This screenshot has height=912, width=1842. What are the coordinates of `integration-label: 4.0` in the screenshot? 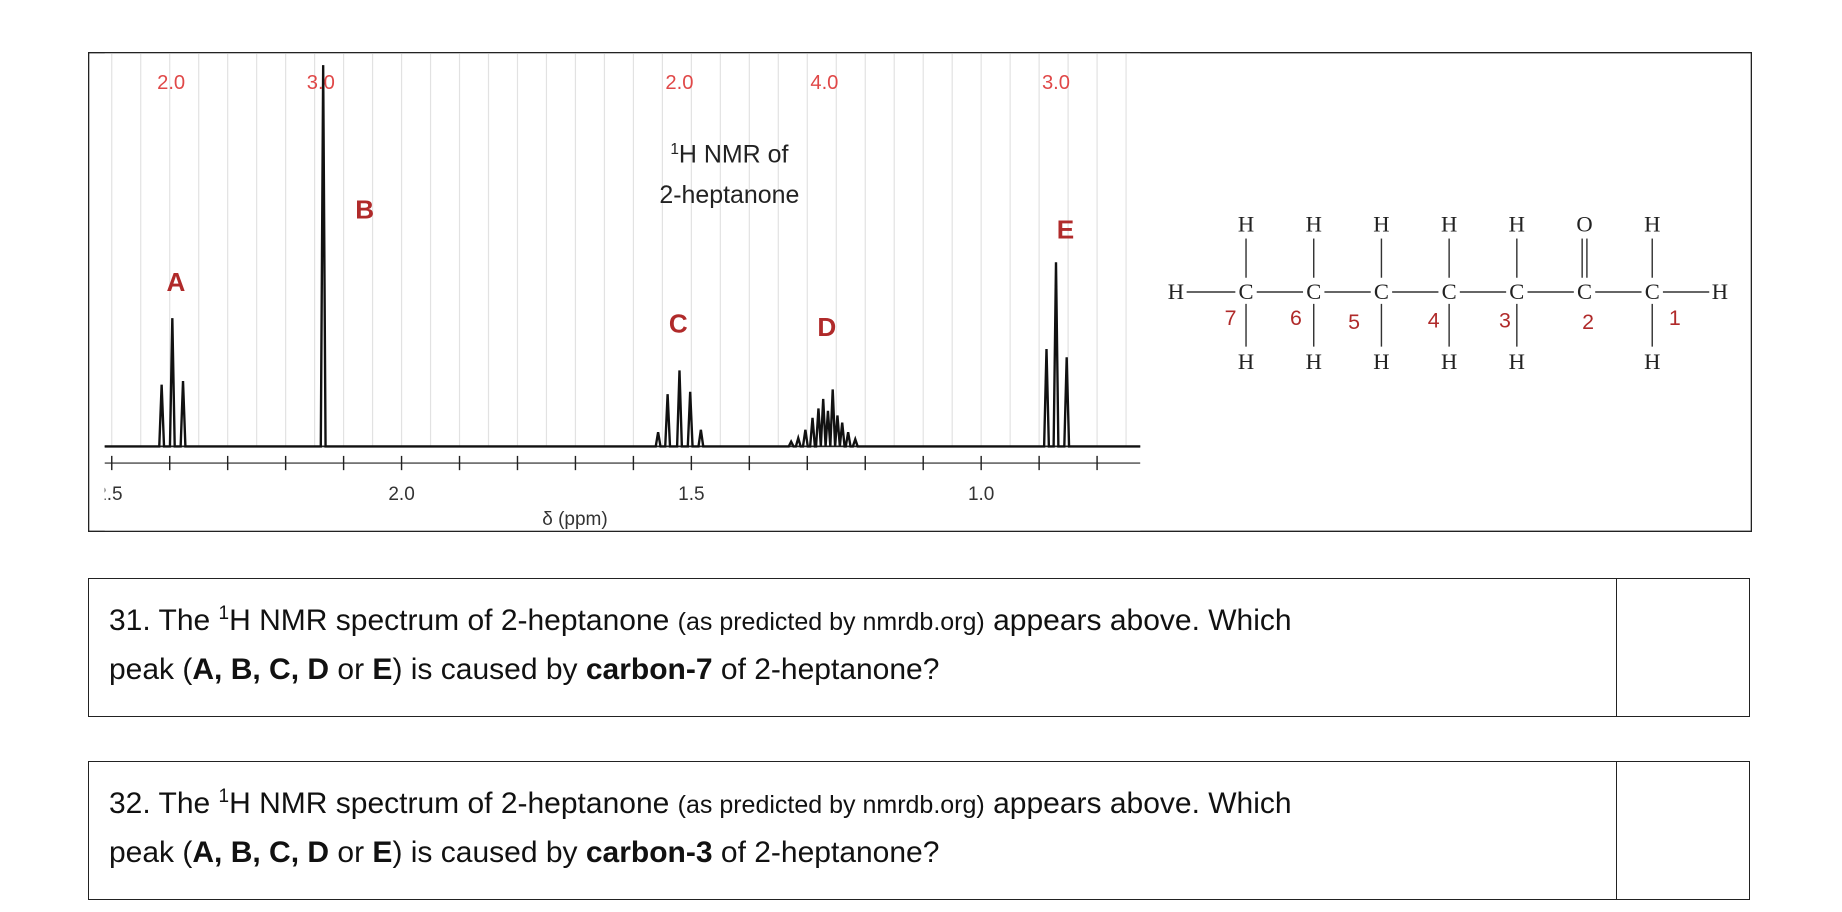 It's located at (824, 83).